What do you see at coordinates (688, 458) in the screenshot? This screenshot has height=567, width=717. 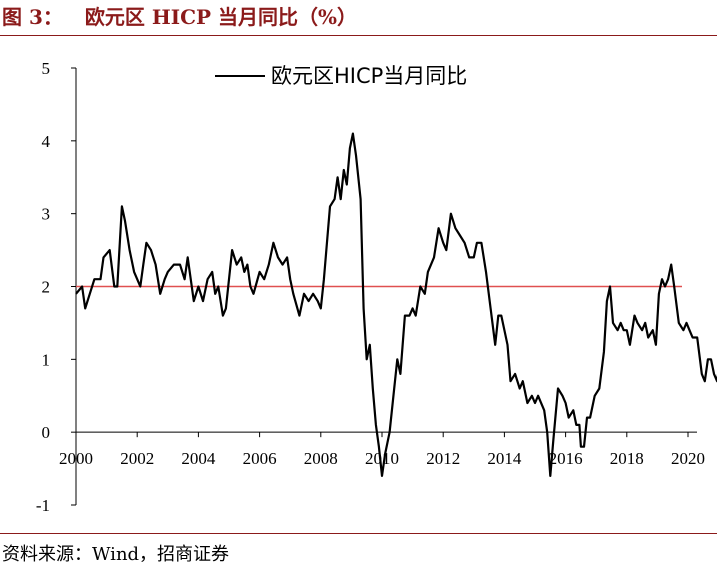 I see `x-tick-label: 2020` at bounding box center [688, 458].